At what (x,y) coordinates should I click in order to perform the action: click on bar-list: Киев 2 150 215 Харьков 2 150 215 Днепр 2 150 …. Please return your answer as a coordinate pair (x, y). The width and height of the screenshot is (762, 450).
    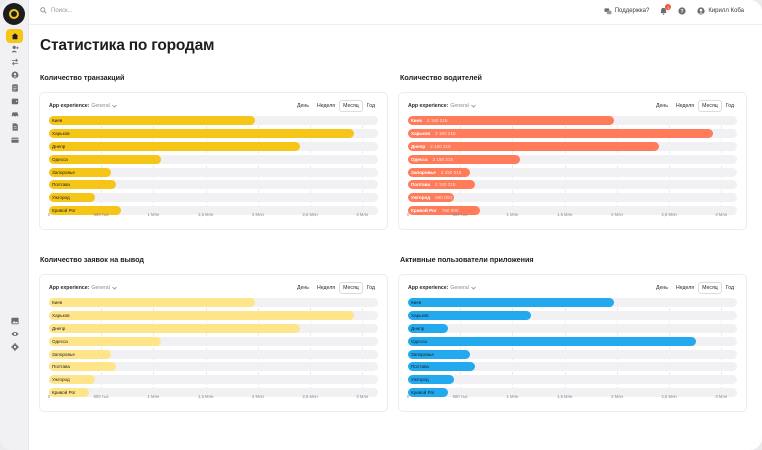
    Looking at the image, I should click on (572, 167).